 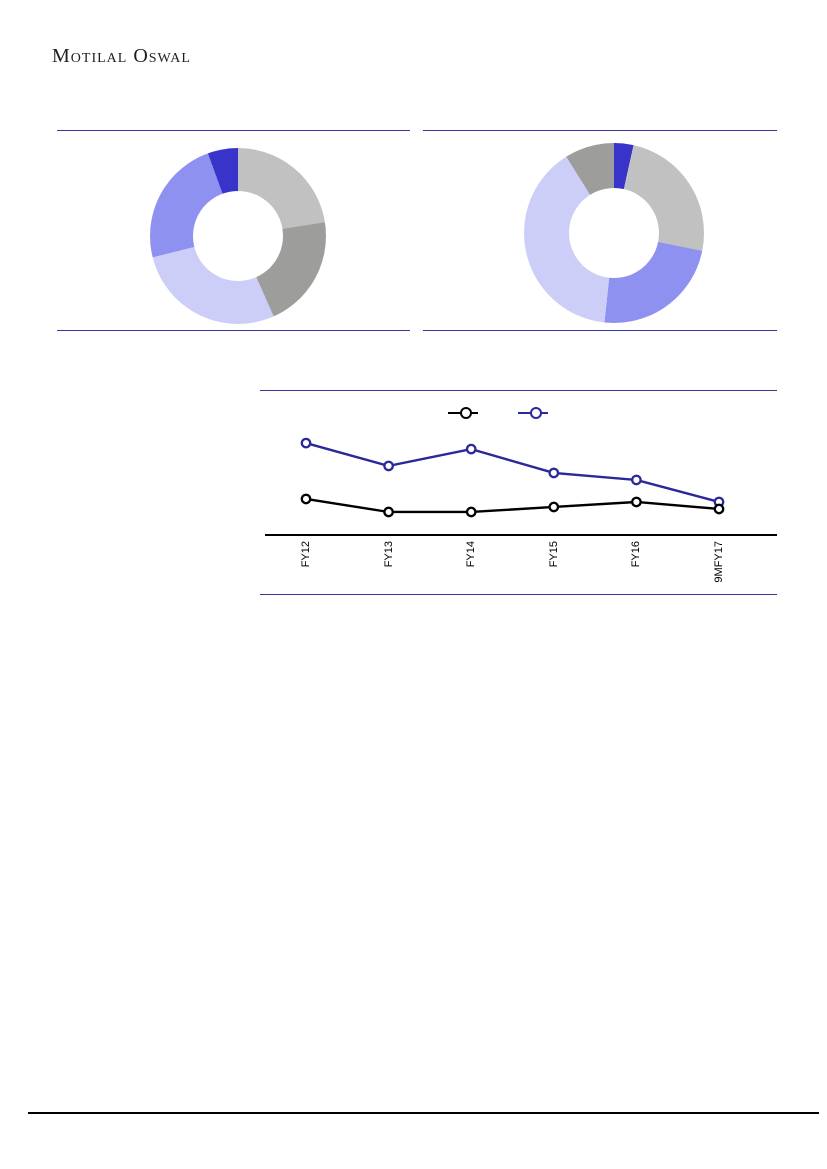 What do you see at coordinates (238, 236) in the screenshot?
I see `donut-left-graphic` at bounding box center [238, 236].